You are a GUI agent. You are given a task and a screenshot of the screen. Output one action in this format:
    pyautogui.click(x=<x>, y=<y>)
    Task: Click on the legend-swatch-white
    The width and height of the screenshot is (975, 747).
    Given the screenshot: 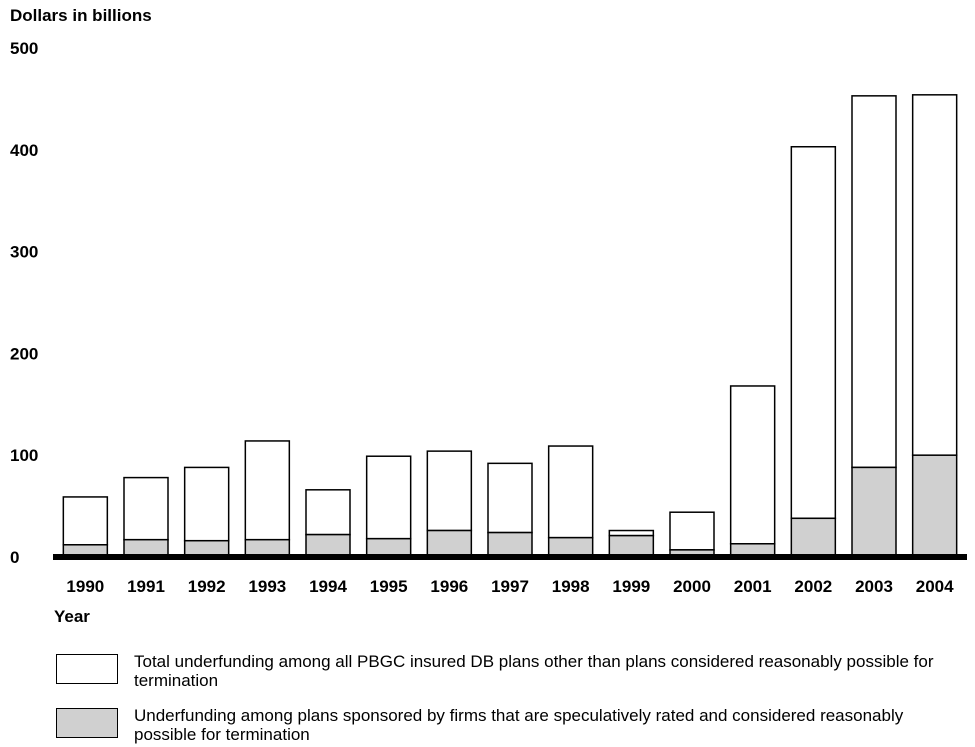 What is the action you would take?
    pyautogui.click(x=87, y=669)
    